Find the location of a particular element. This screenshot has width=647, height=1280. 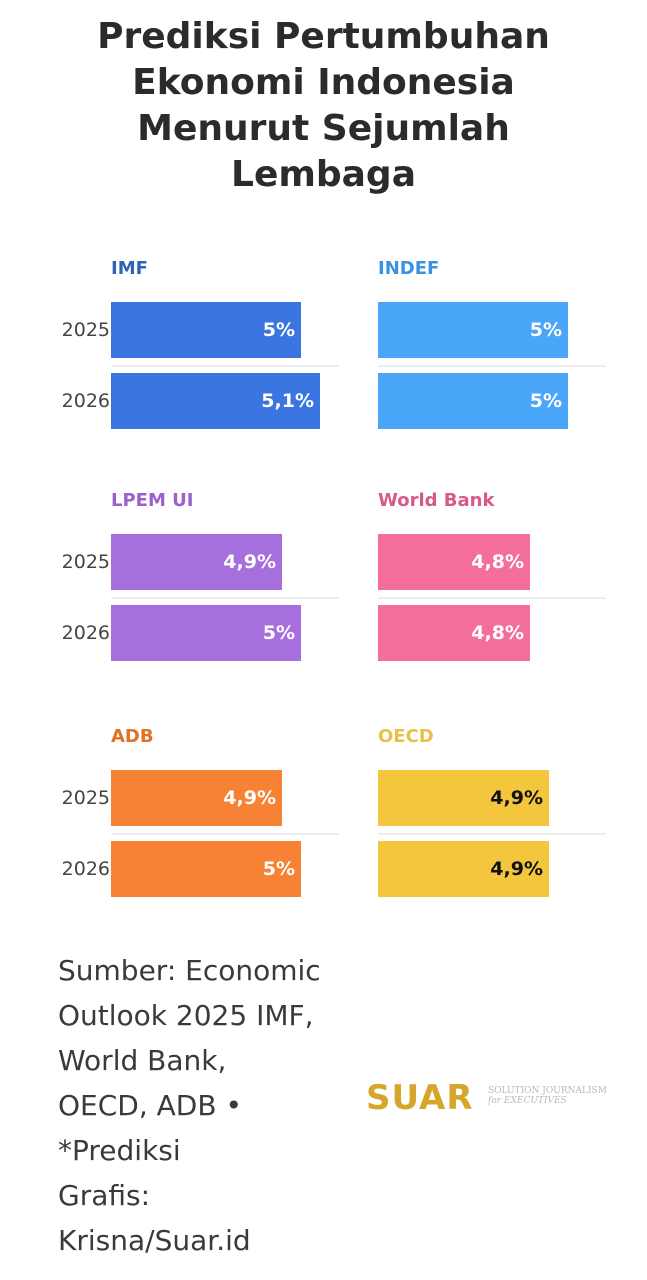

source-line: OECD, ADB • is located at coordinates (150, 1105).